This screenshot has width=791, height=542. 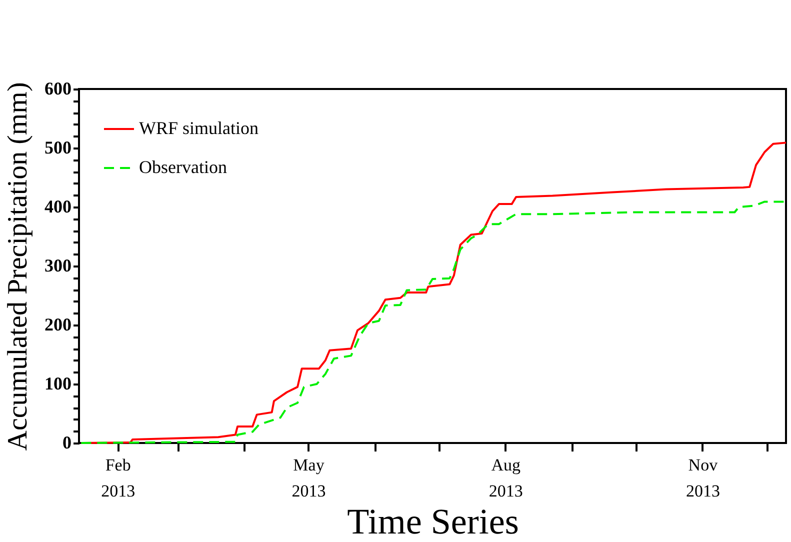 What do you see at coordinates (703, 478) in the screenshot?
I see `x-tick-label: Nov 2013` at bounding box center [703, 478].